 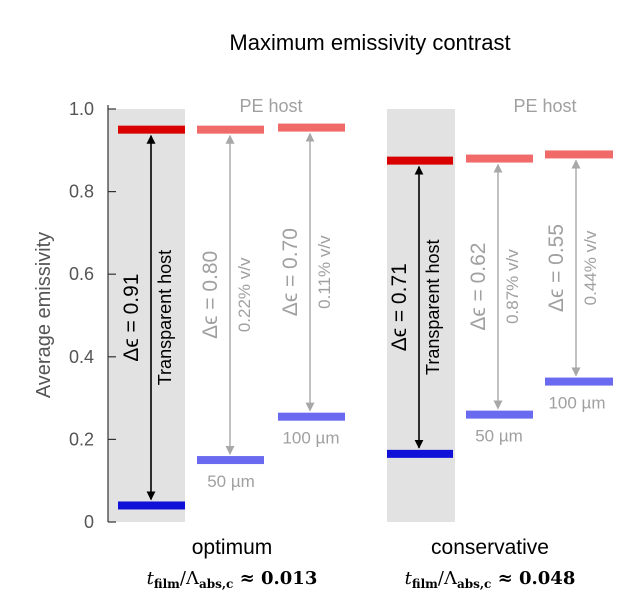 What do you see at coordinates (232, 579) in the screenshot?
I see `group-ratio-label: tfilm/Λabs,c ≈ 0.013` at bounding box center [232, 579].